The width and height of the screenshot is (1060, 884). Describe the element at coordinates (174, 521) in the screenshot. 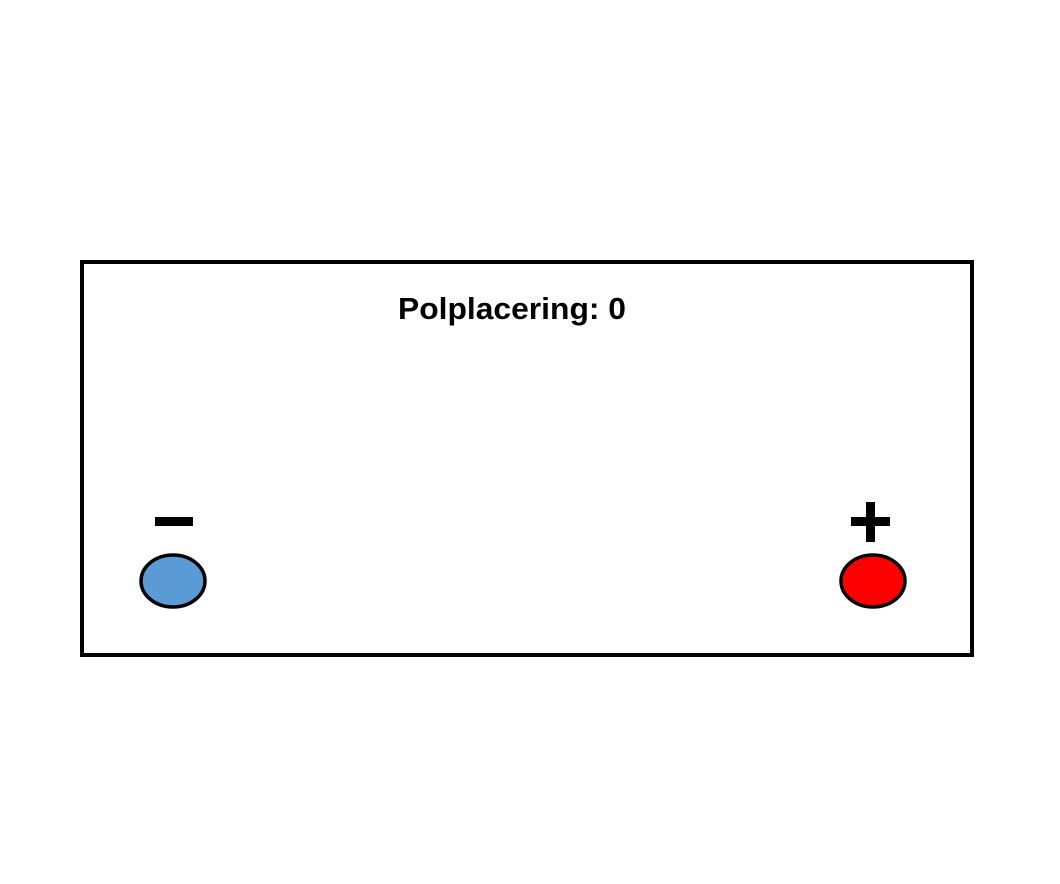

I see `minus-sign-icon` at that location.